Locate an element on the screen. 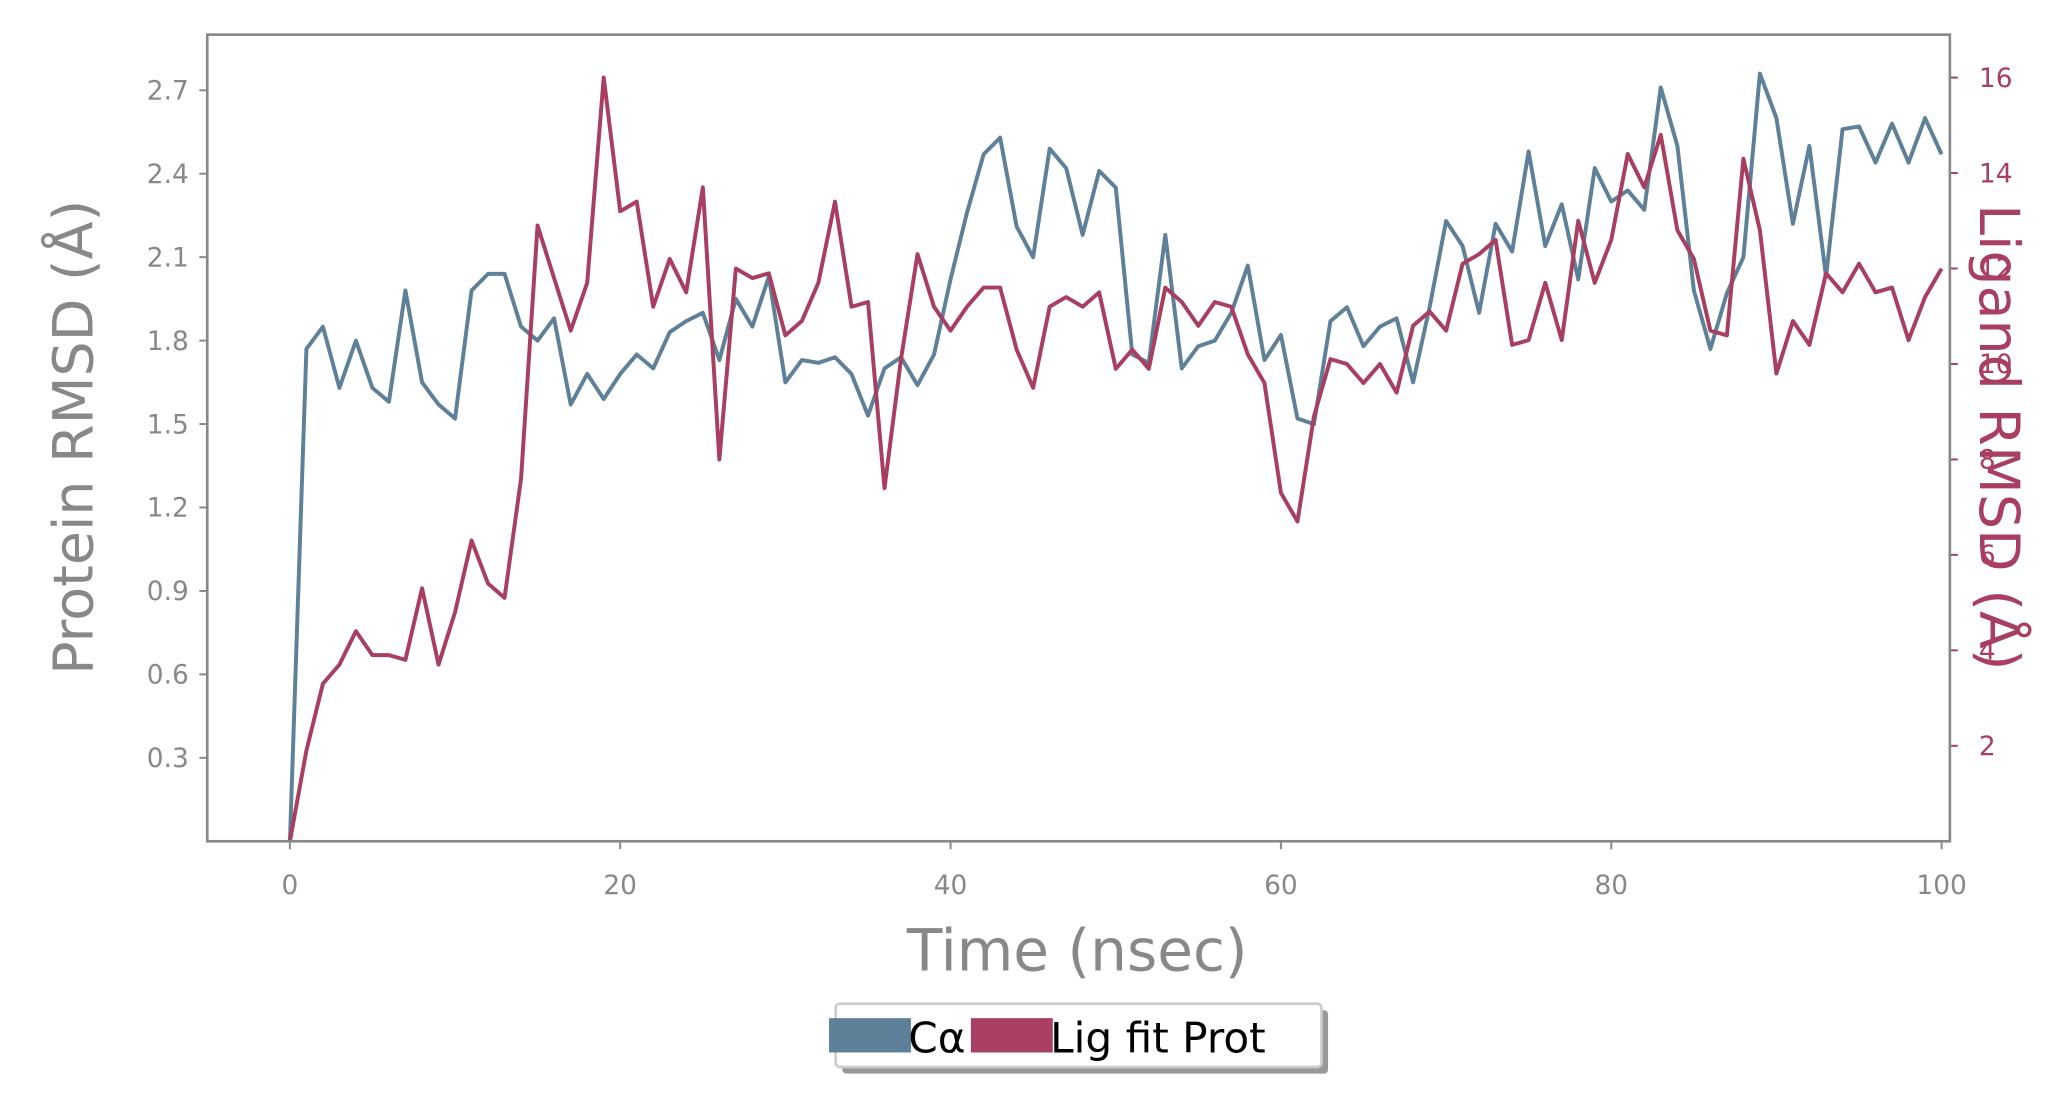 This screenshot has width=2070, height=1103. y-tick-label: 2.4 is located at coordinates (168, 174).